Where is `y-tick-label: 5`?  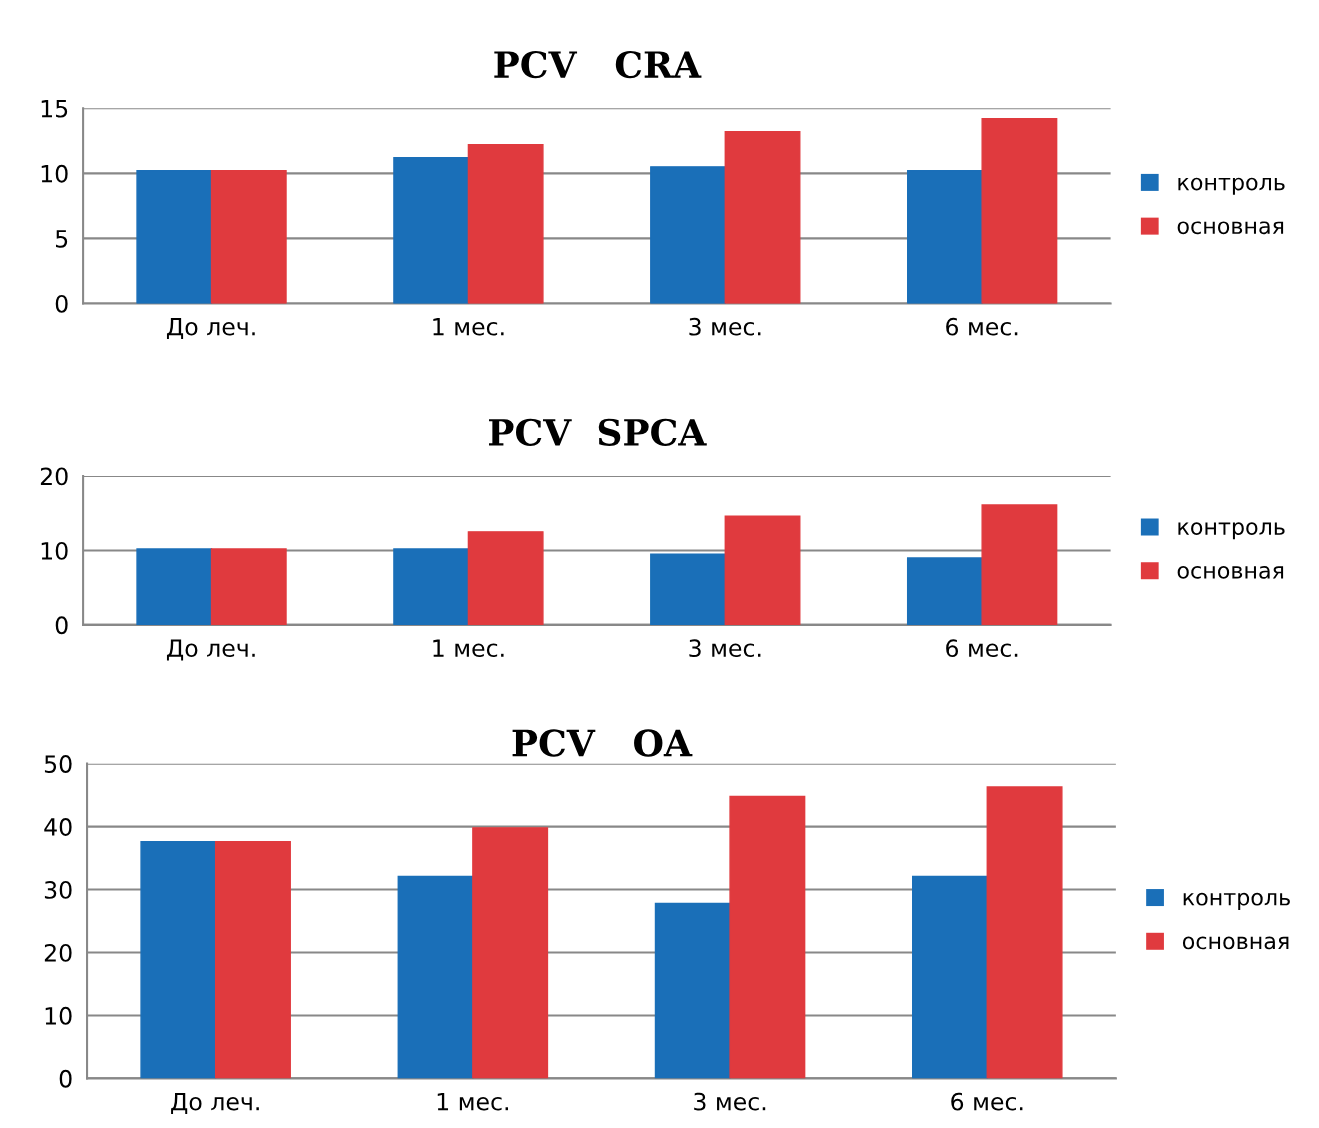
y-tick-label: 5 is located at coordinates (62, 239).